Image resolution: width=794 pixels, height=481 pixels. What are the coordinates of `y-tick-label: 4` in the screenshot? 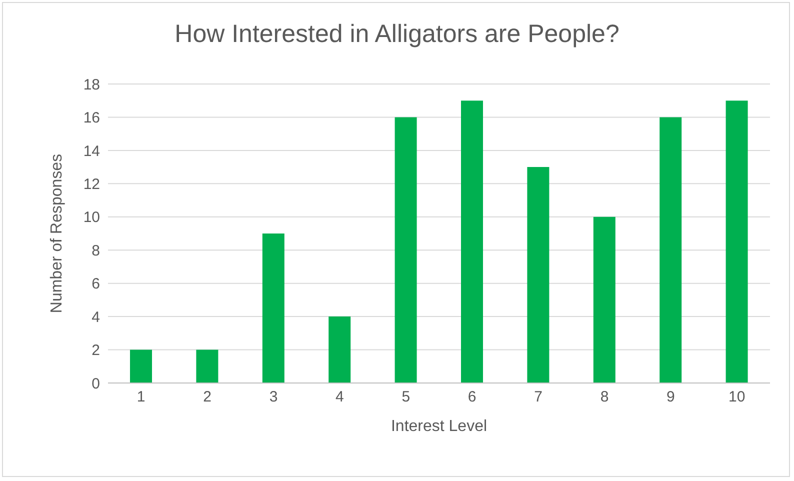 It's located at (96, 317).